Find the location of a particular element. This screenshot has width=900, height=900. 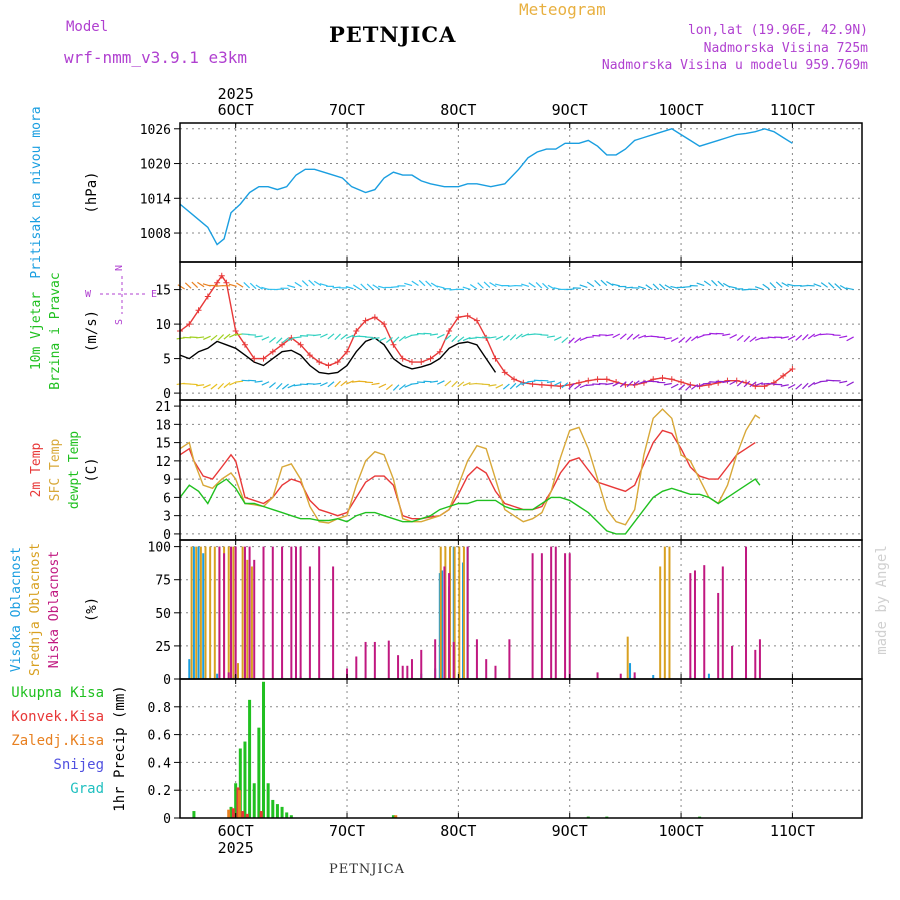

panel-title-clouds: Srednja Oblacnost is located at coordinates (35, 609).